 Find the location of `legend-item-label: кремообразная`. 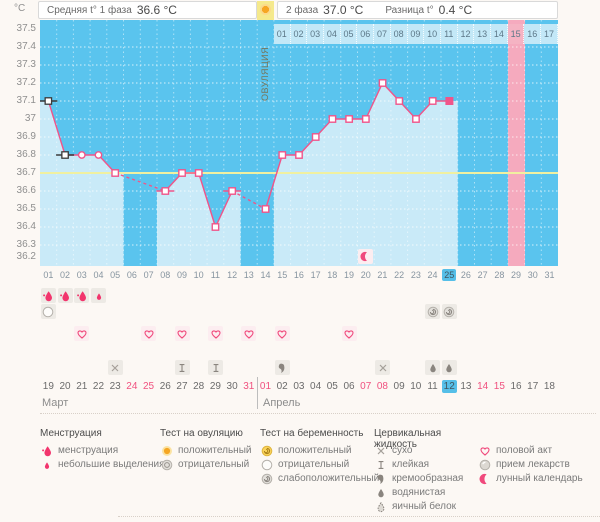

legend-item-label: кремообразная is located at coordinates (428, 478).